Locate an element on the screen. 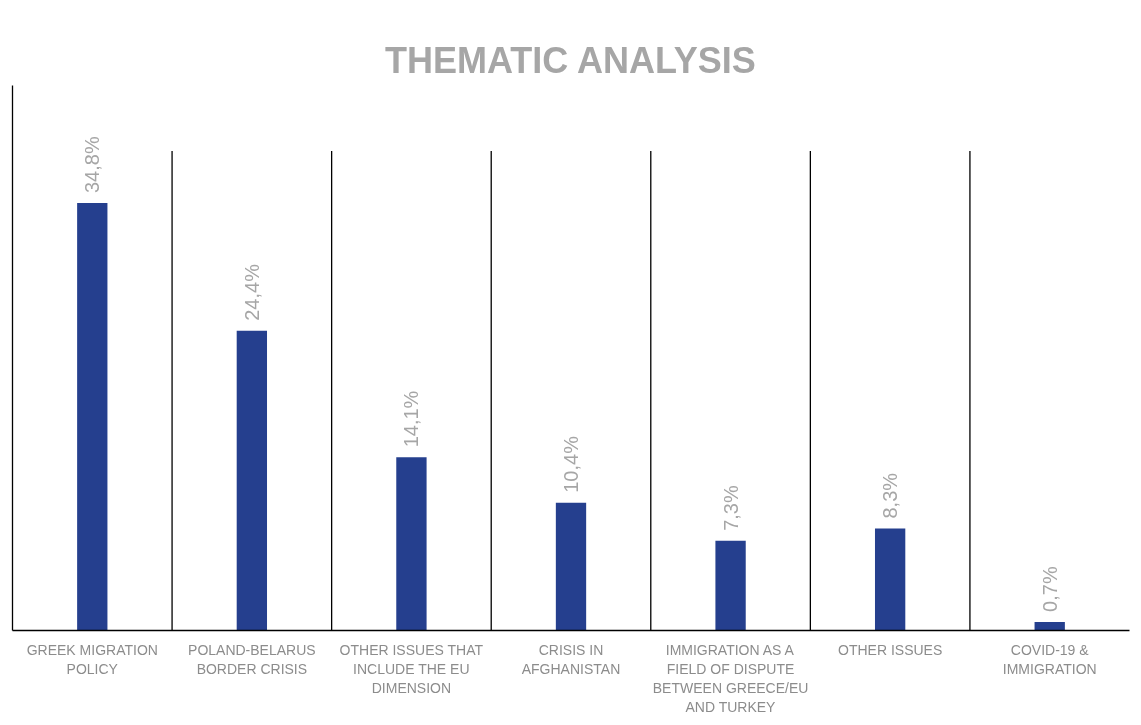 This screenshot has height=725, width=1141. data-label: 10,4% is located at coordinates (571, 464).